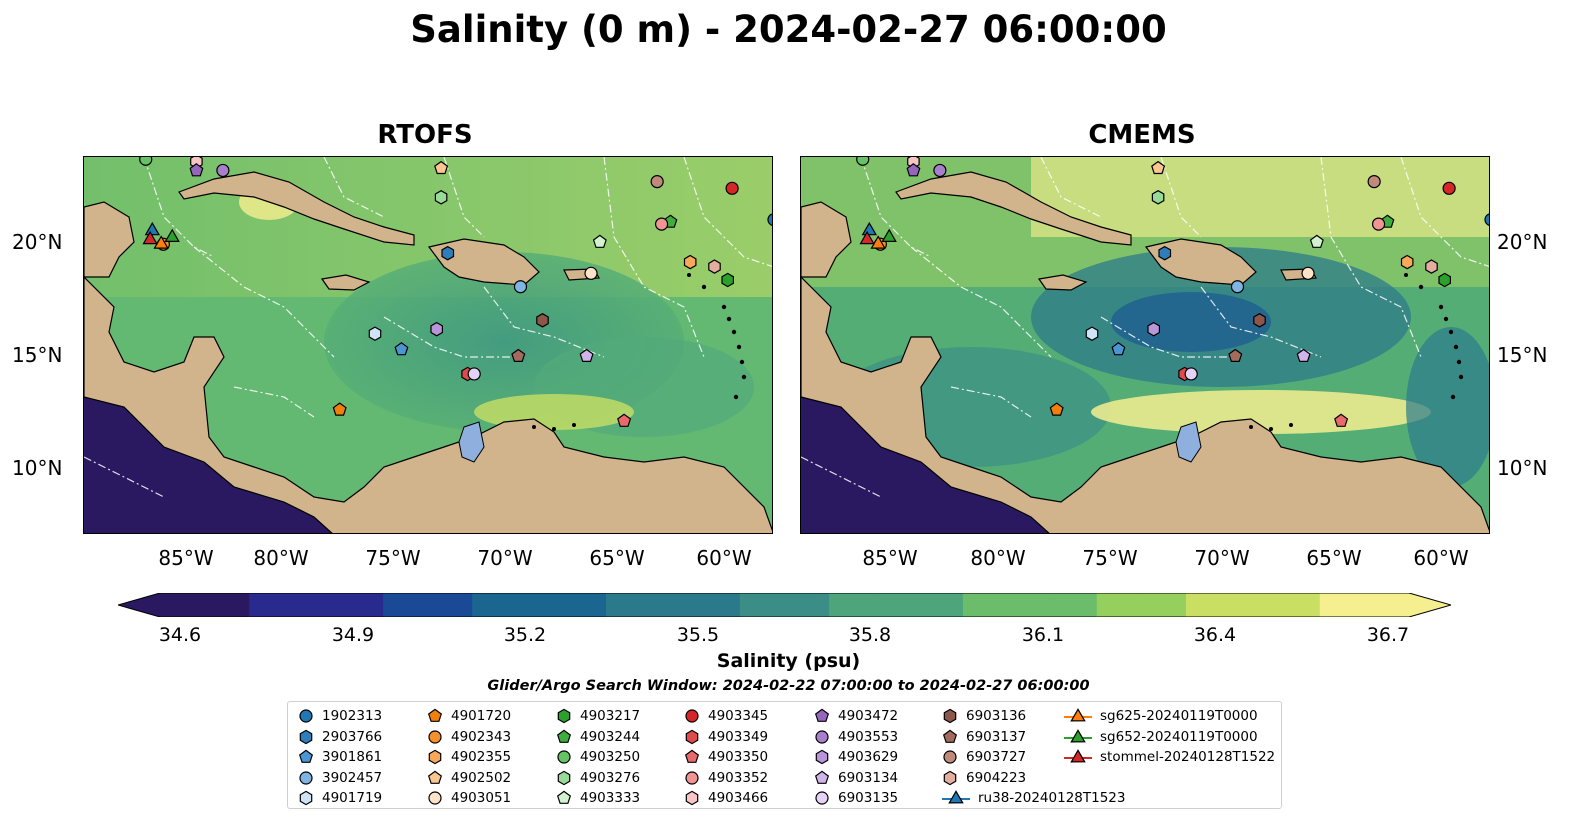 The image size is (1577, 827). I want to click on legend-label: 4903466, so click(738, 798).